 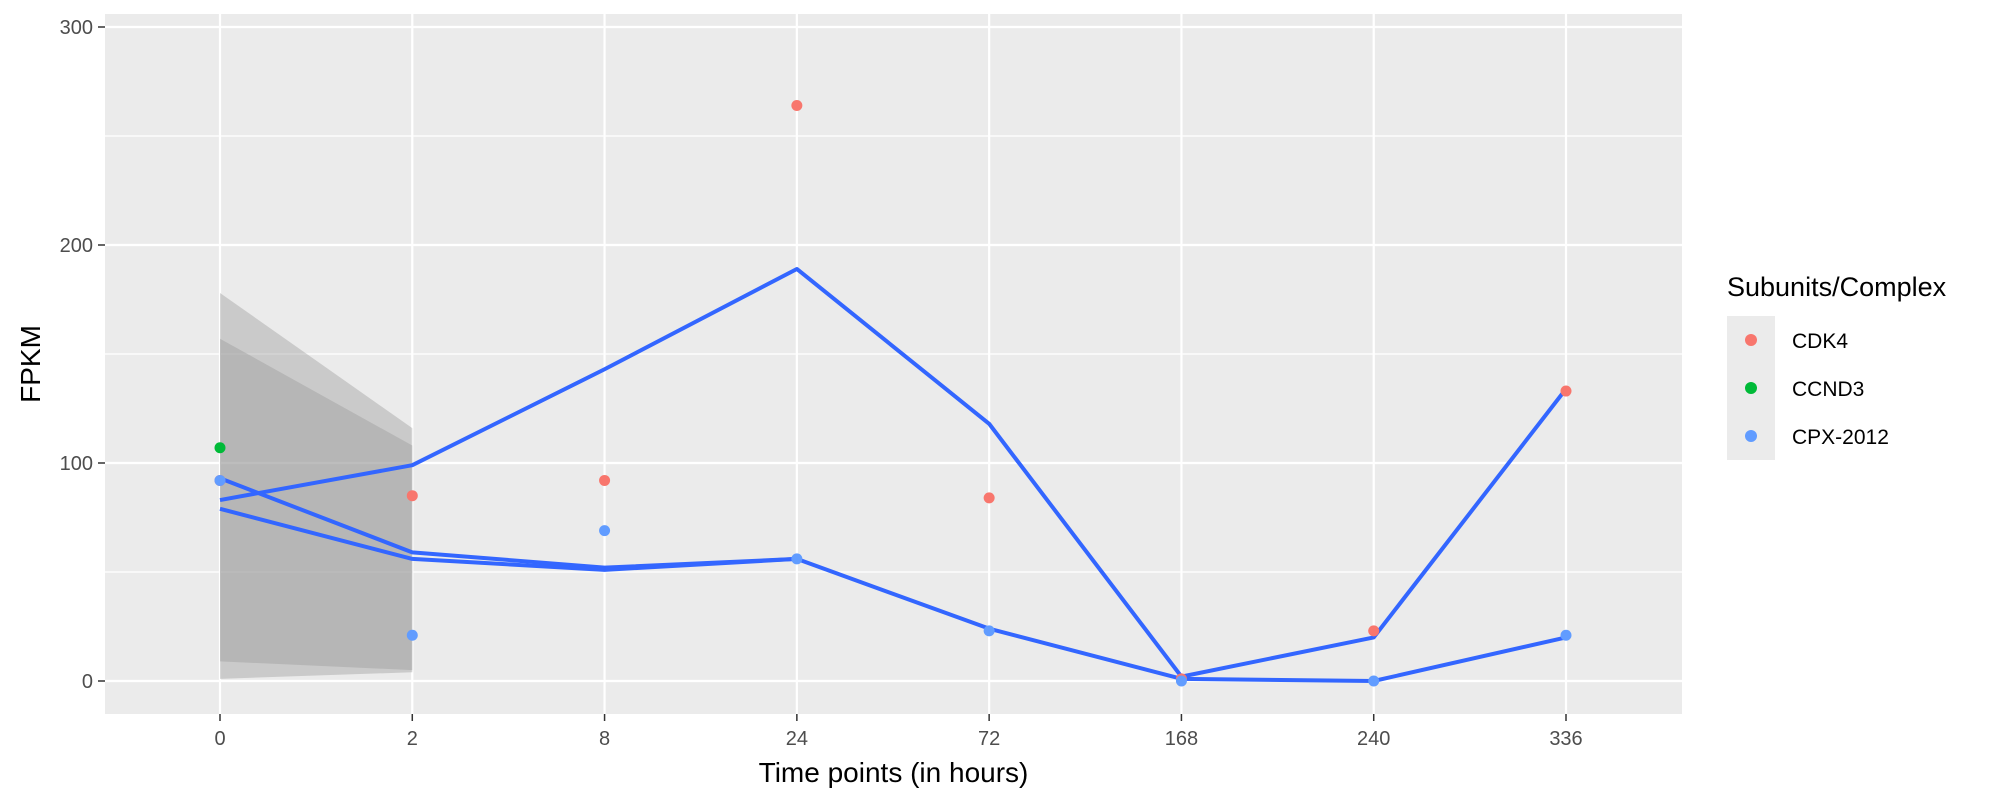 What do you see at coordinates (1751, 436) in the screenshot?
I see `legend-swatch-cpx-2012` at bounding box center [1751, 436].